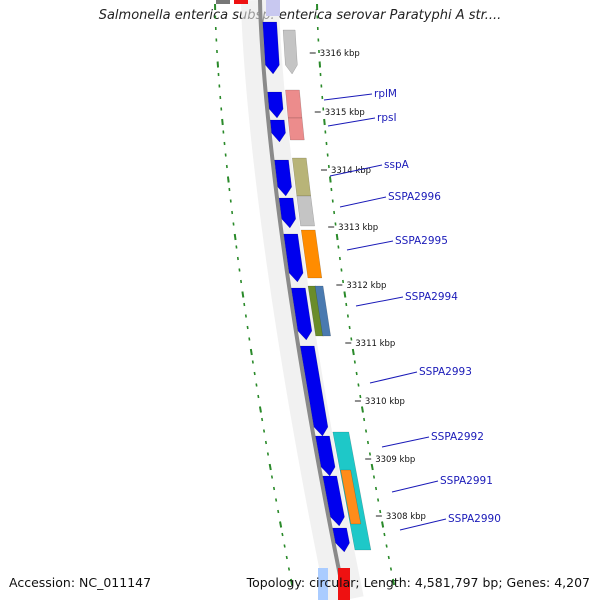  What do you see at coordinates (421, 241) in the screenshot?
I see `gene-label-SSPA2995: SSPA2995` at bounding box center [421, 241].